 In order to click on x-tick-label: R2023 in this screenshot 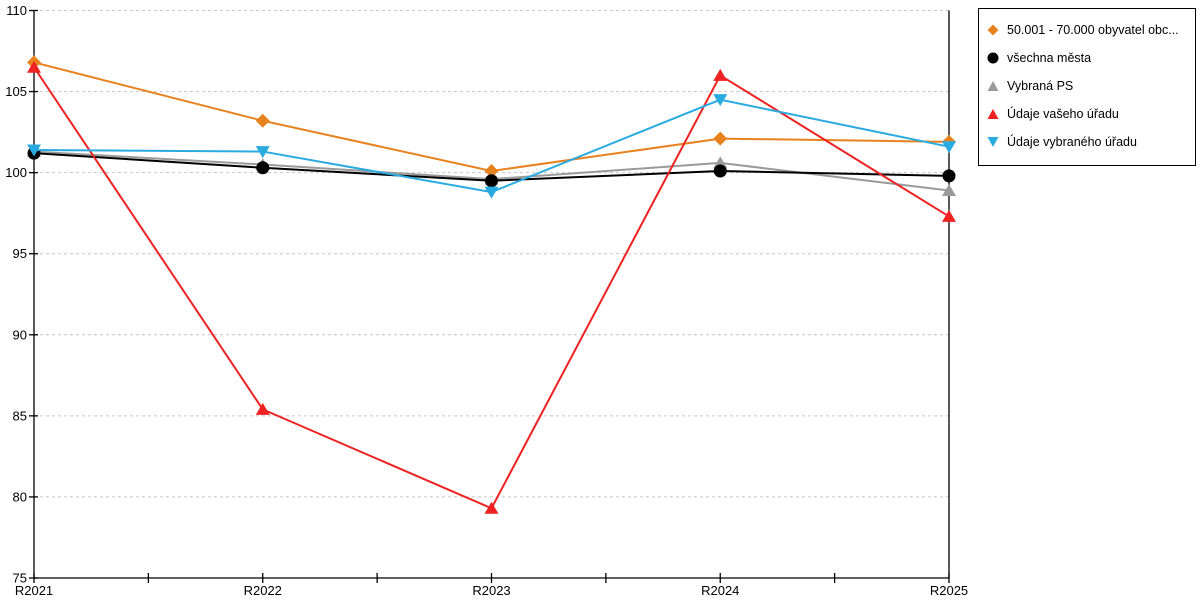, I will do `click(491, 590)`.